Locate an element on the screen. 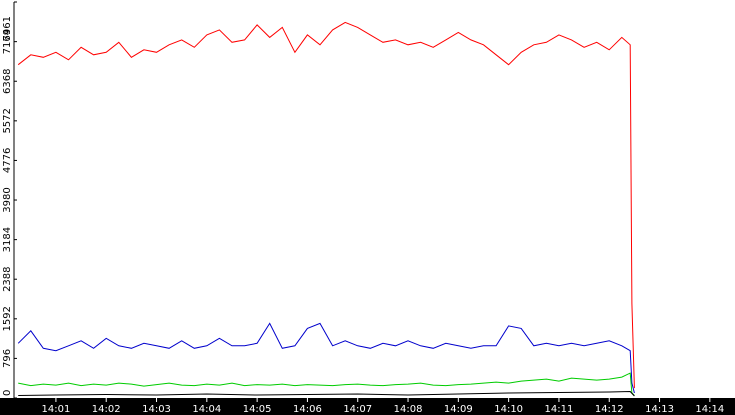 This screenshot has width=735, height=415. x-tick-label: 14:14 is located at coordinates (709, 409).